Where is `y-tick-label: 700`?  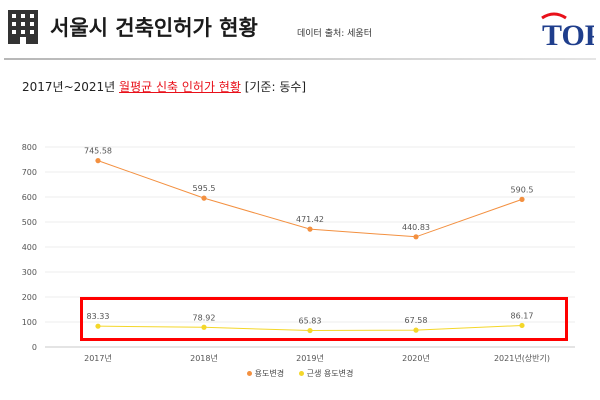 y-tick-label: 700 is located at coordinates (29, 172).